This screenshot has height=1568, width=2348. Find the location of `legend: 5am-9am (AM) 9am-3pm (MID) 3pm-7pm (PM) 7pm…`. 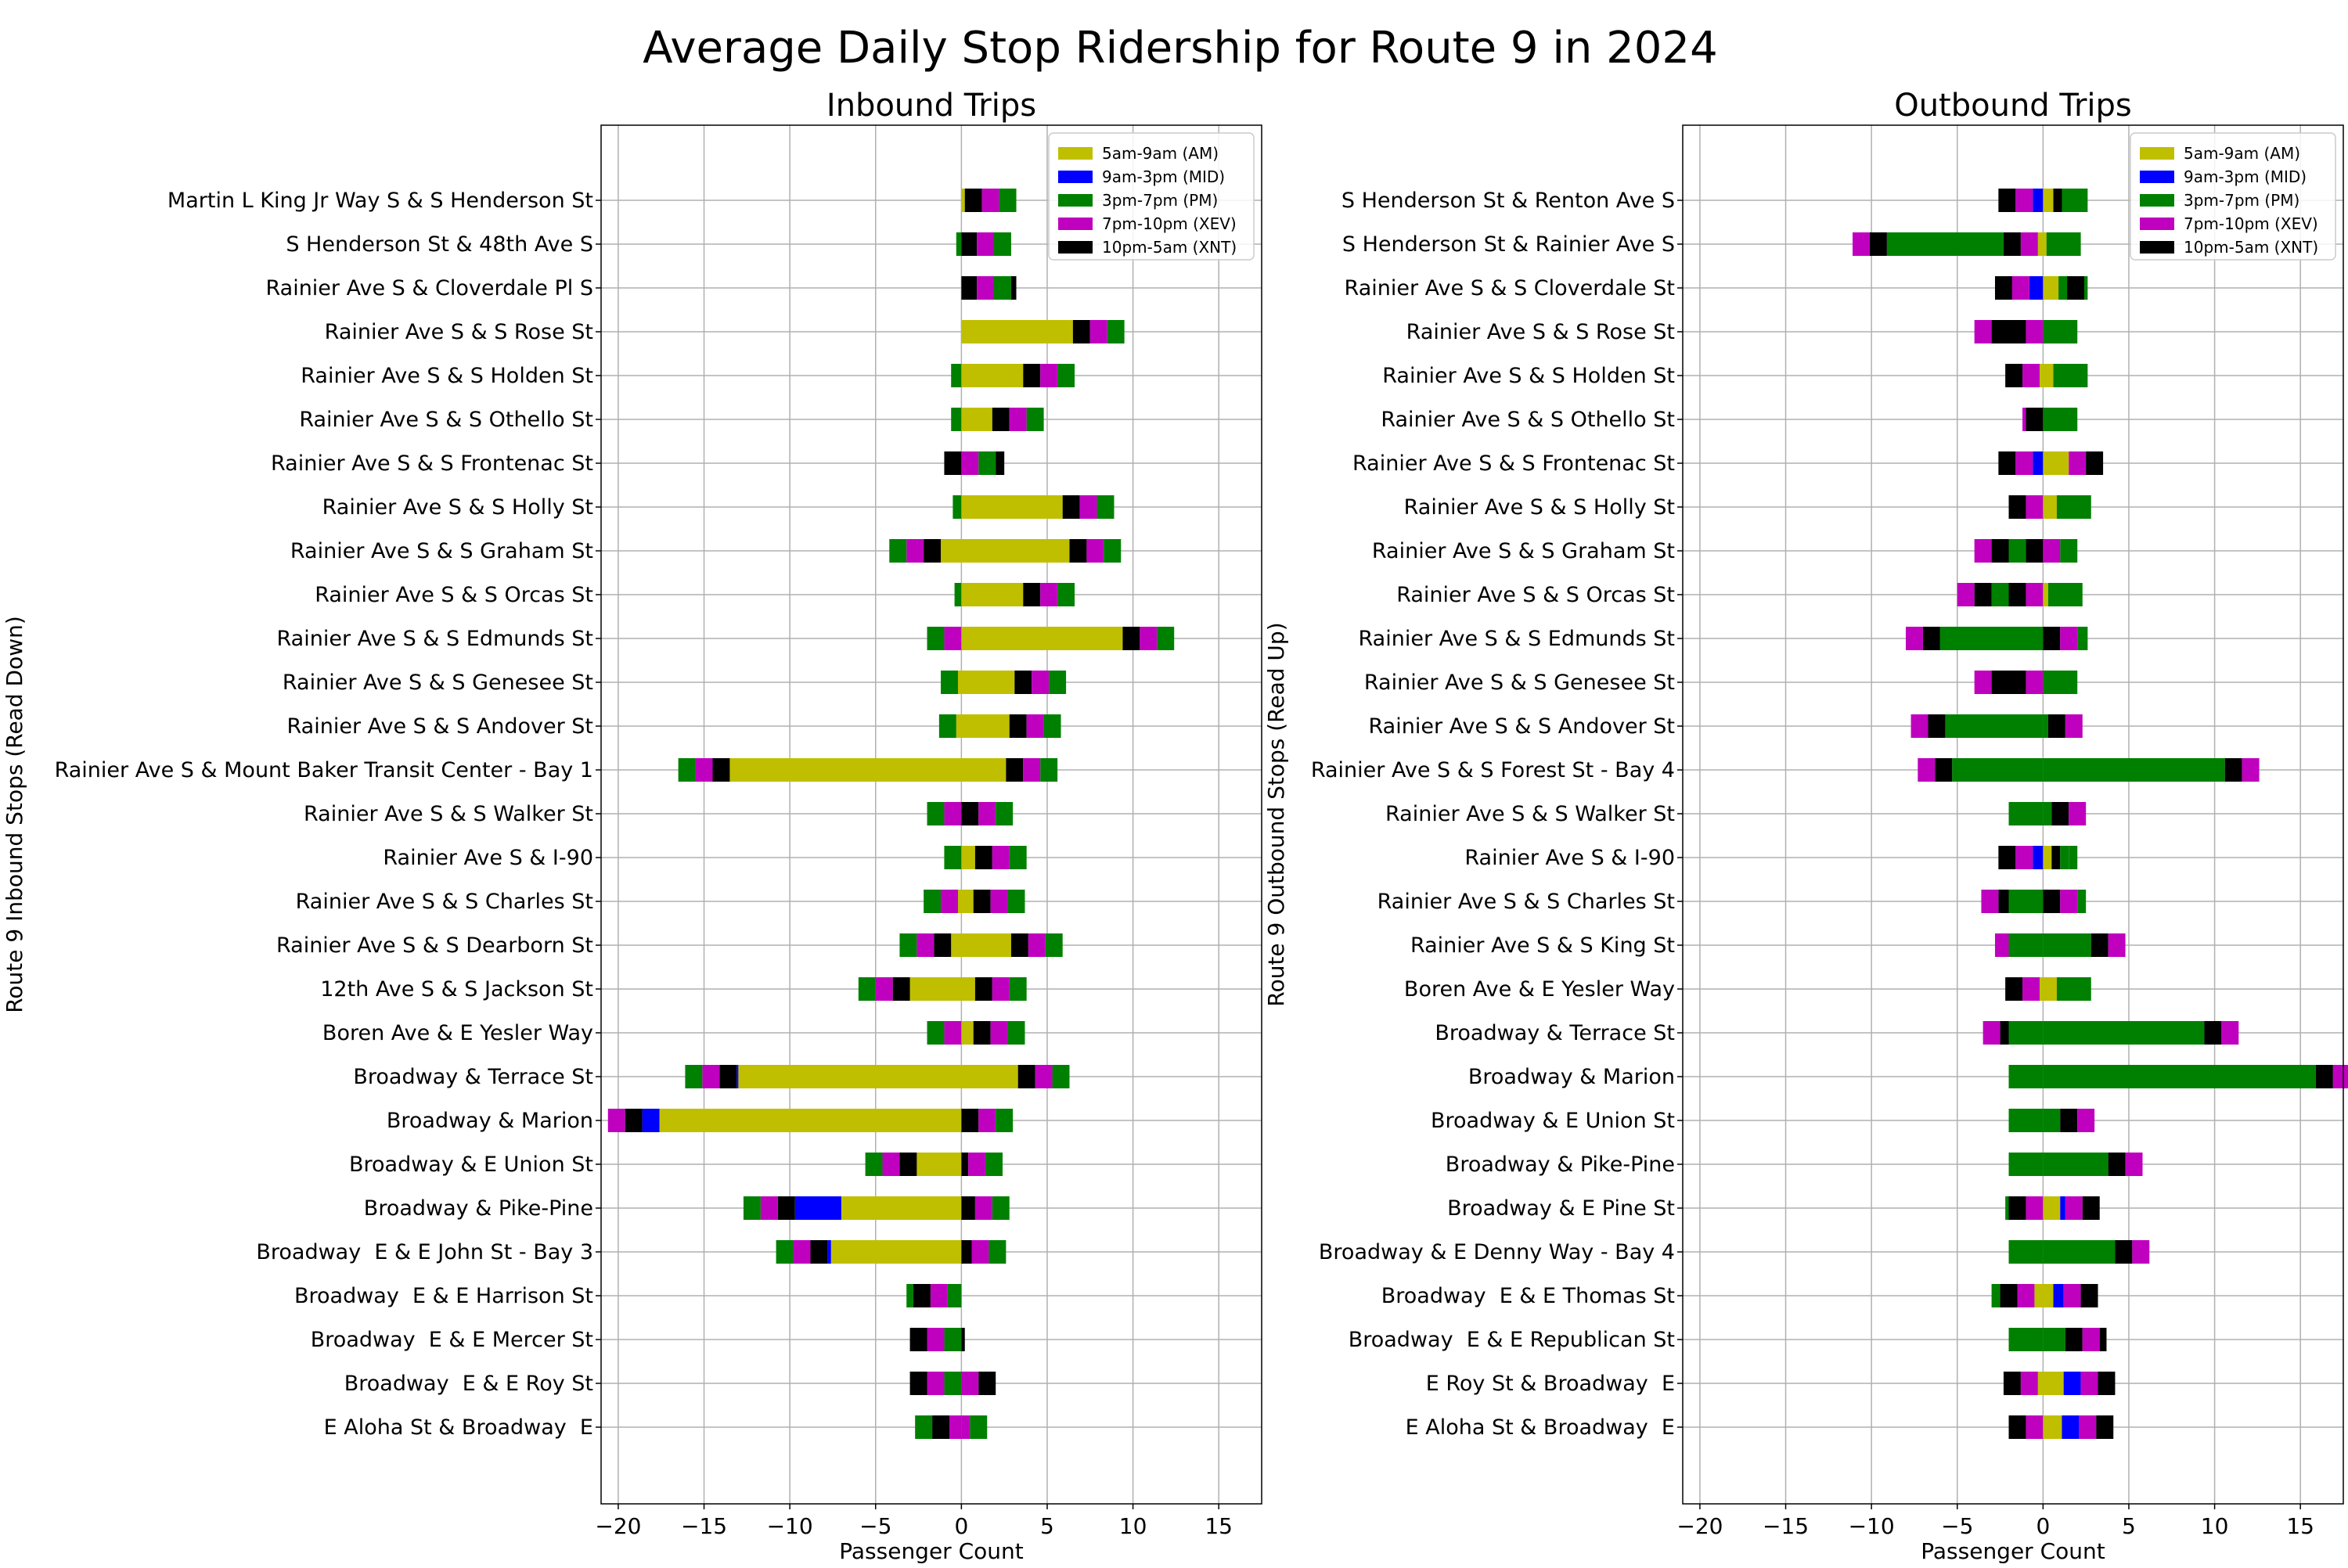

legend: 5am-9am (AM) 9am-3pm (MID) 3pm-7pm (PM) 7pm… is located at coordinates (1151, 197).